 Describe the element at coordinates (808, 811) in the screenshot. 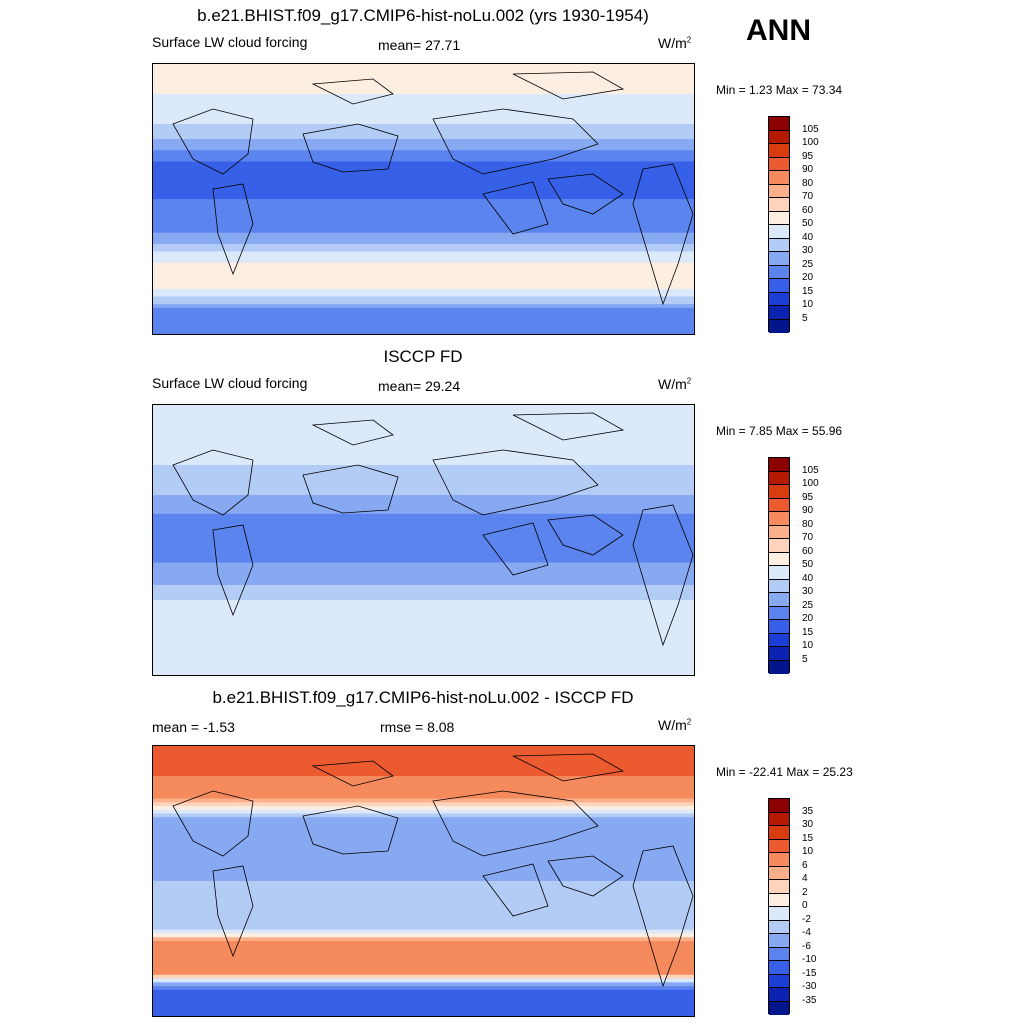

I see `colorbar-tick-label: 35` at that location.